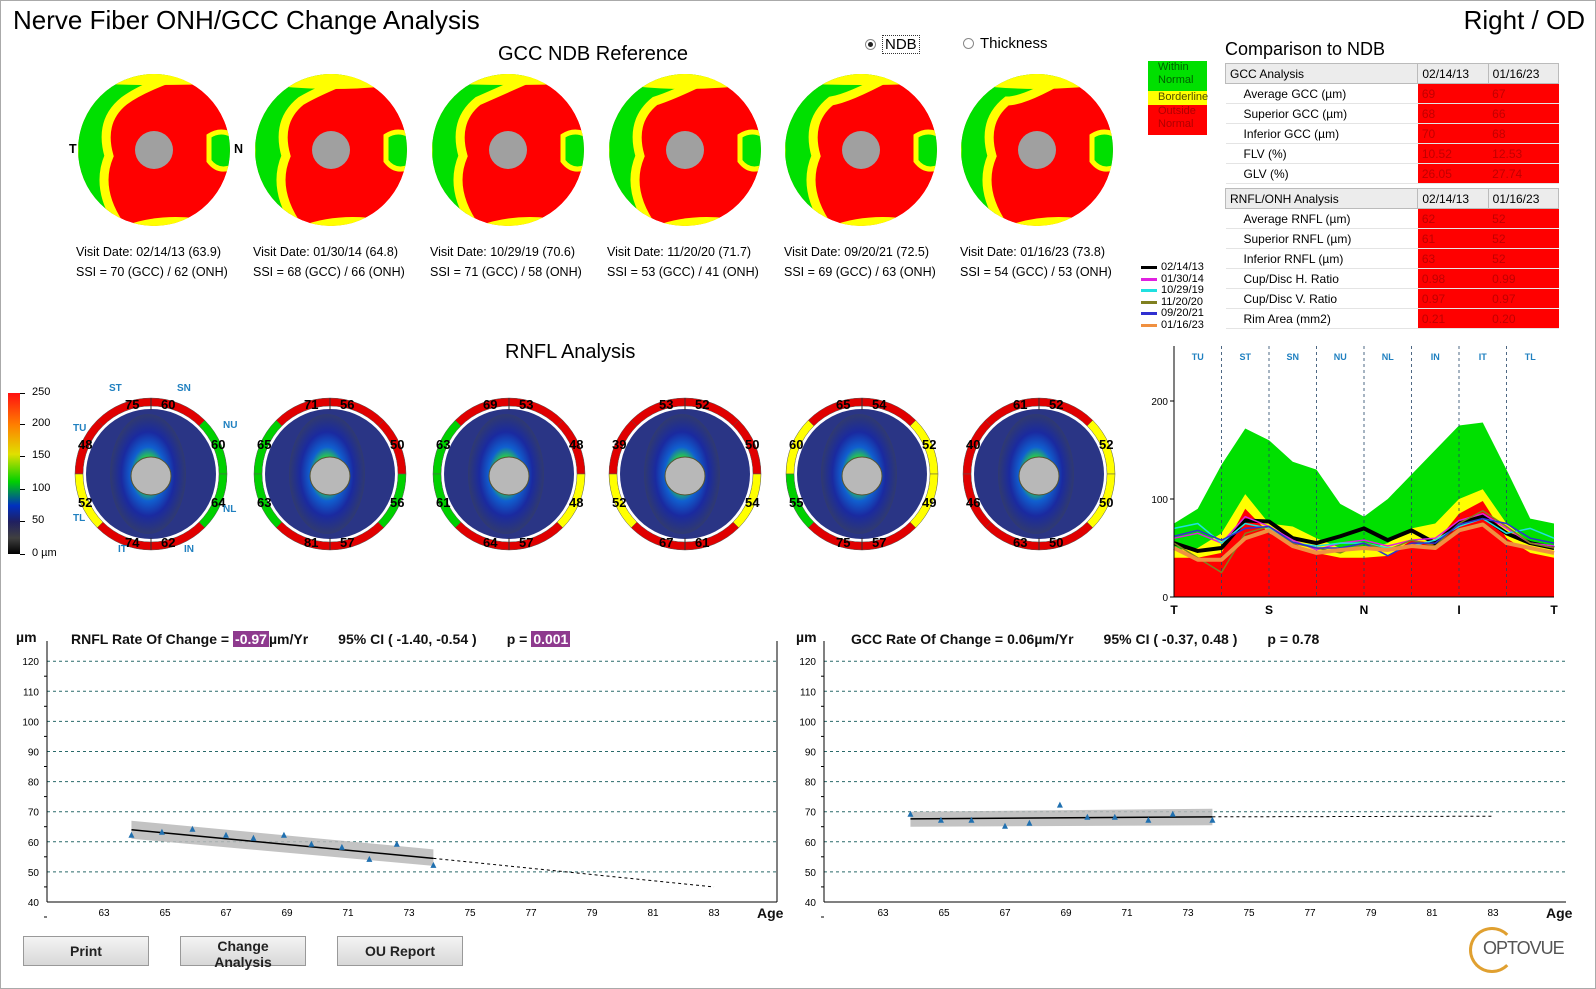 This screenshot has width=1596, height=989. What do you see at coordinates (132, 542) in the screenshot?
I see `sector-value-it: 74` at bounding box center [132, 542].